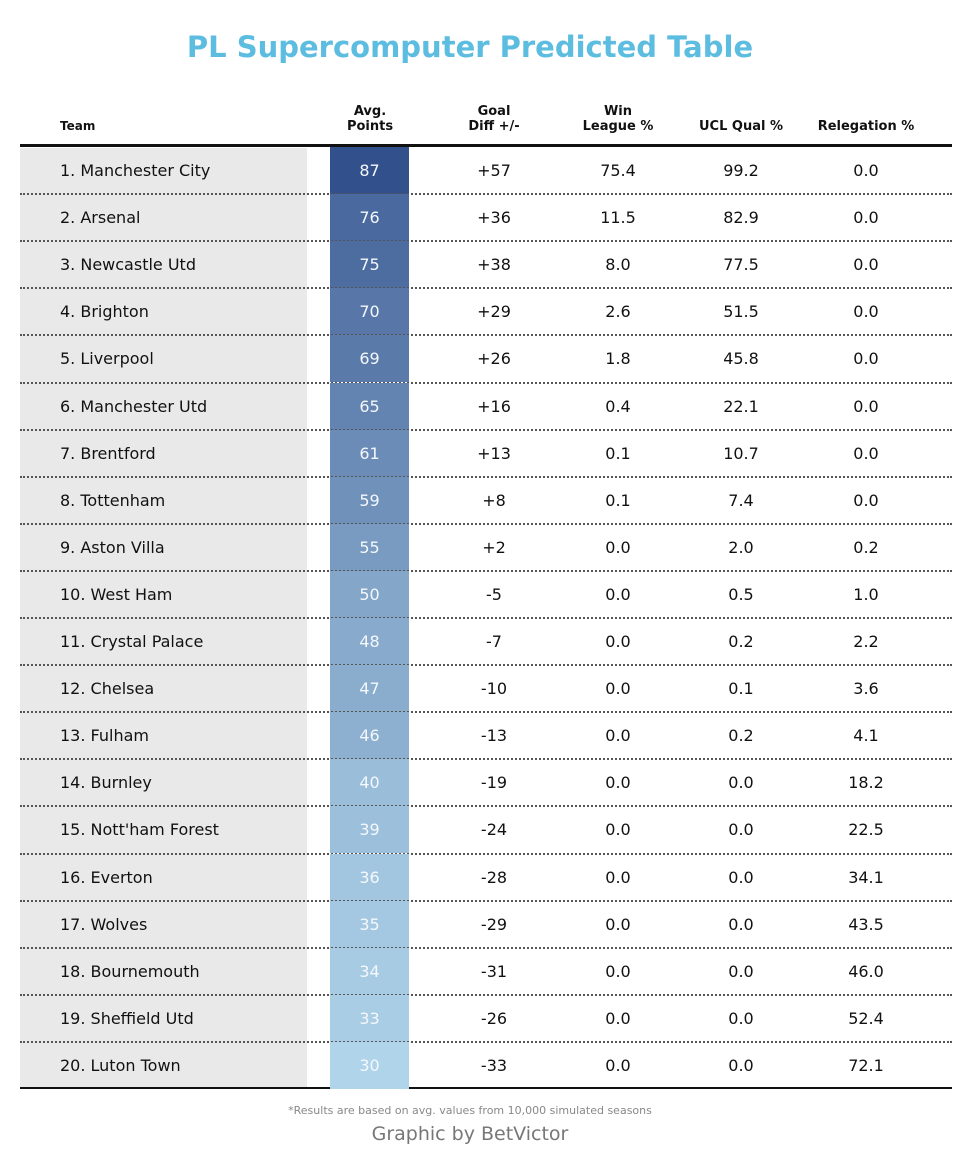 Image resolution: width=980 pixels, height=1151 pixels. What do you see at coordinates (618, 126) in the screenshot?
I see `header-line: League %` at bounding box center [618, 126].